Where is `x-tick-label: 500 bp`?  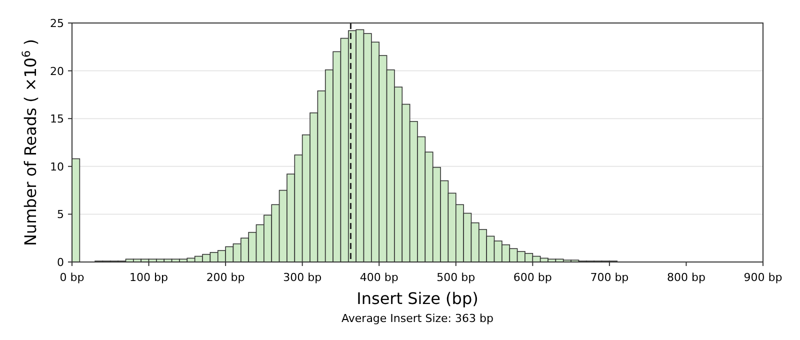
x-tick-label: 500 bp is located at coordinates (456, 277).